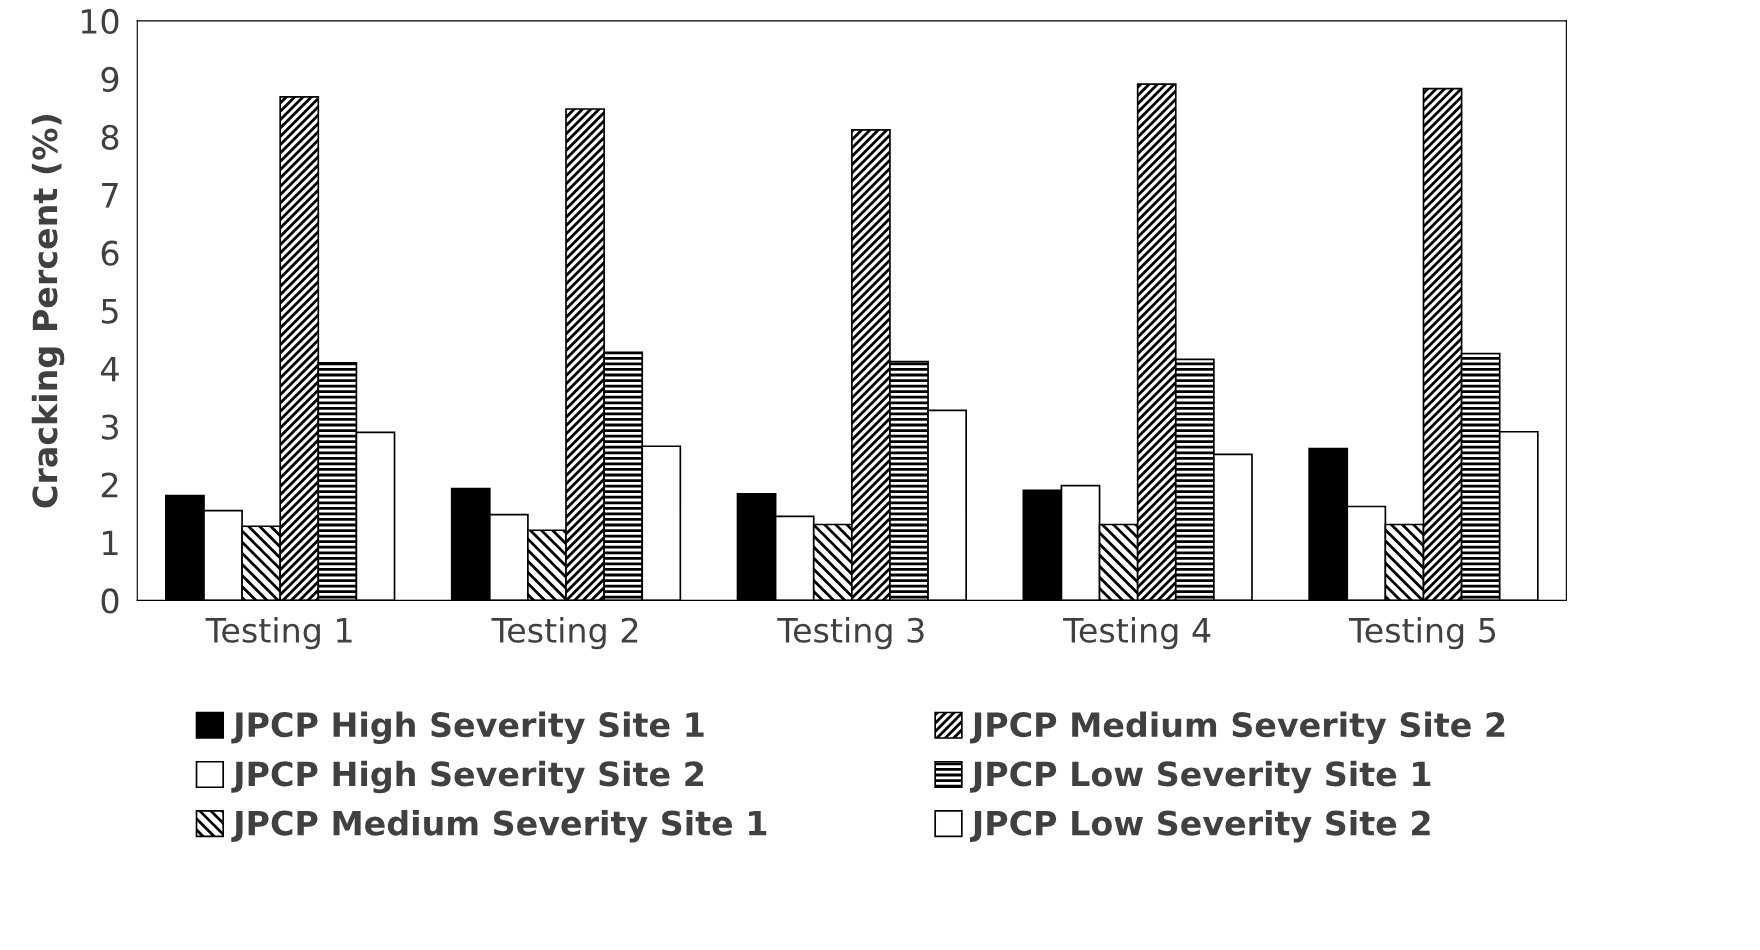  Describe the element at coordinates (48, 311) in the screenshot. I see `y-axis-title: Cracking Percent (%)` at that location.